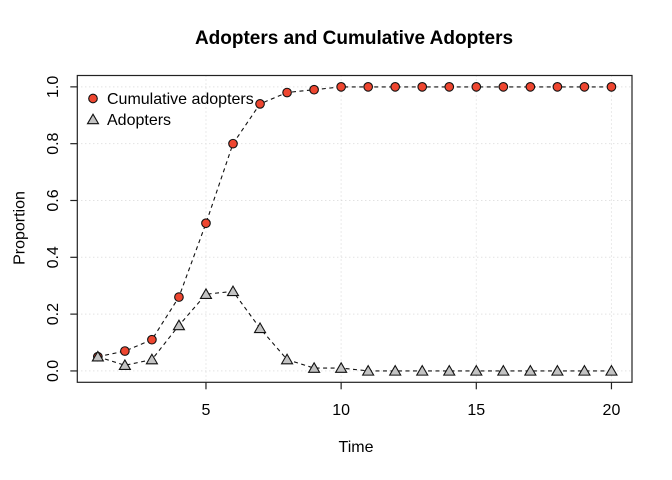 This screenshot has height=480, width=672. What do you see at coordinates (180, 99) in the screenshot?
I see `legend-label-cumulative-adopters: Cumulative adopters` at bounding box center [180, 99].